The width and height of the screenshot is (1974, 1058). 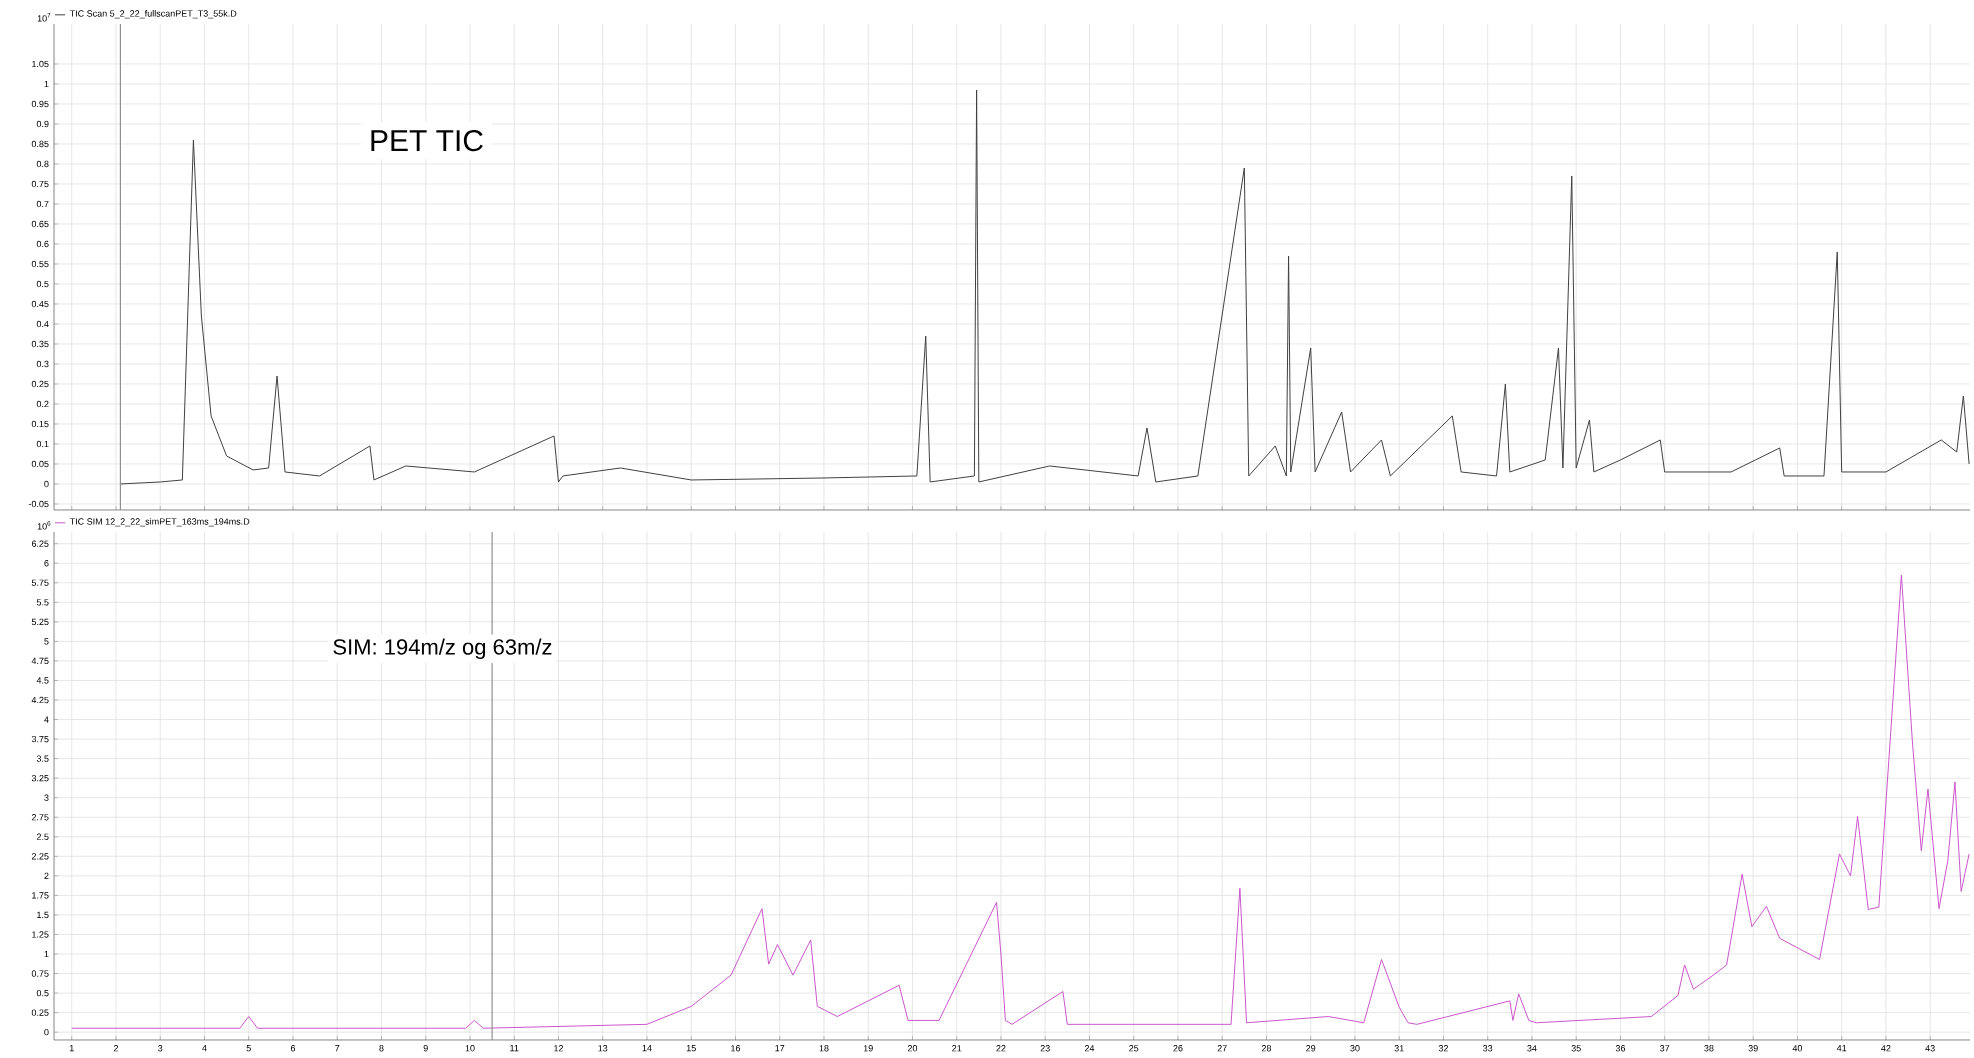 I want to click on annotation: PET TIC, so click(x=427, y=140).